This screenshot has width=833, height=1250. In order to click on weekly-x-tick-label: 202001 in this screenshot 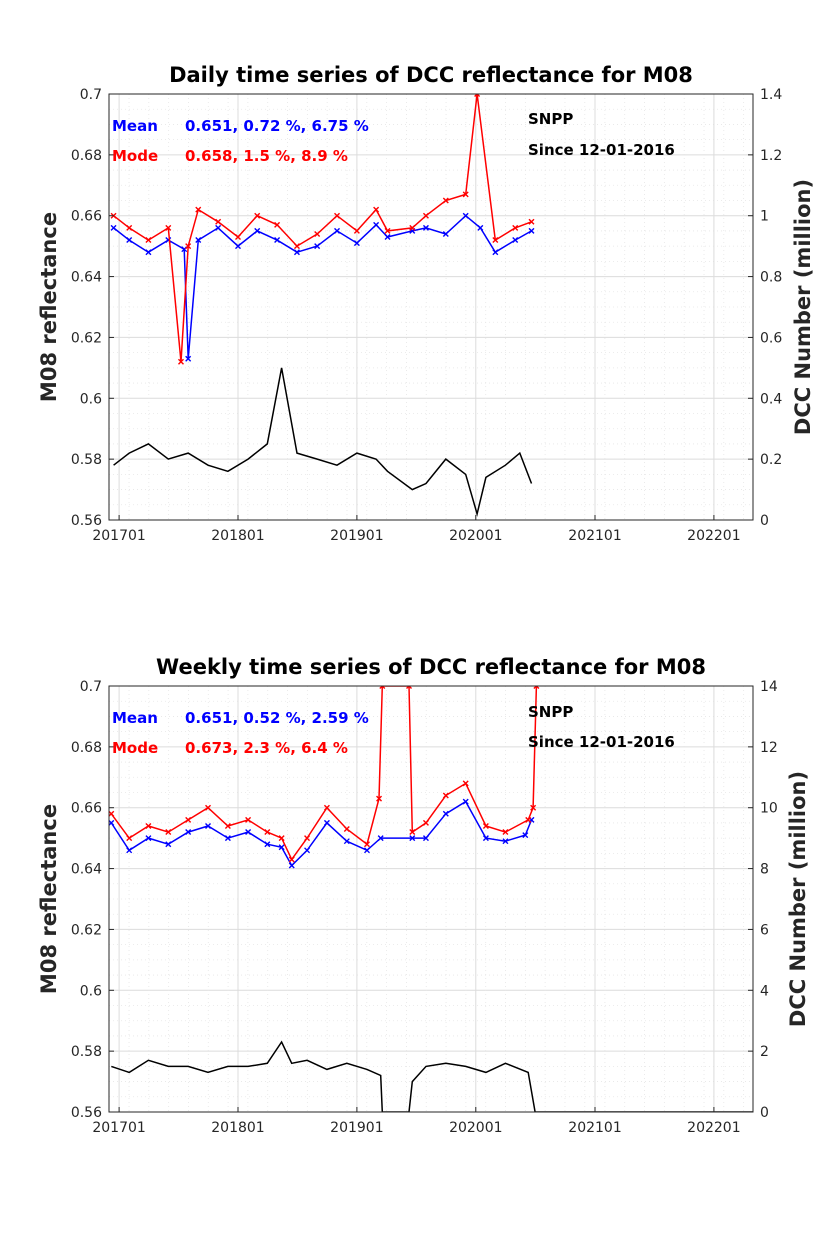, I will do `click(475, 1128)`.